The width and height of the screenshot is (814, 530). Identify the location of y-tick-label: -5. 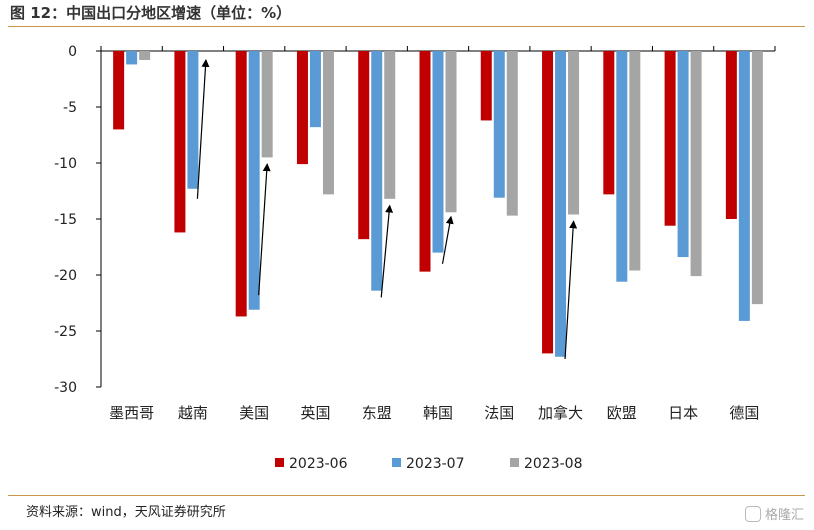
(70, 108).